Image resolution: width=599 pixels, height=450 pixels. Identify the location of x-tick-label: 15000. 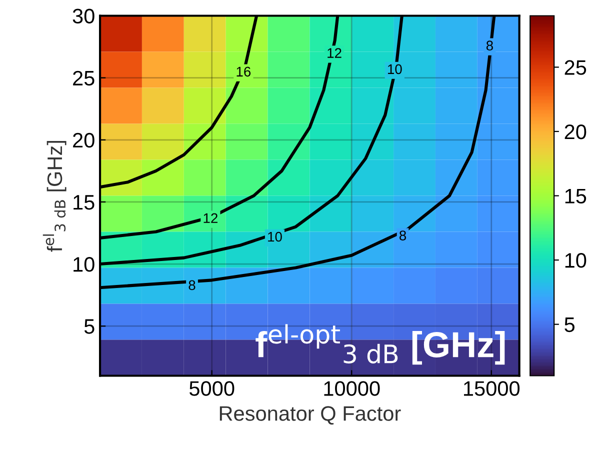
(492, 388).